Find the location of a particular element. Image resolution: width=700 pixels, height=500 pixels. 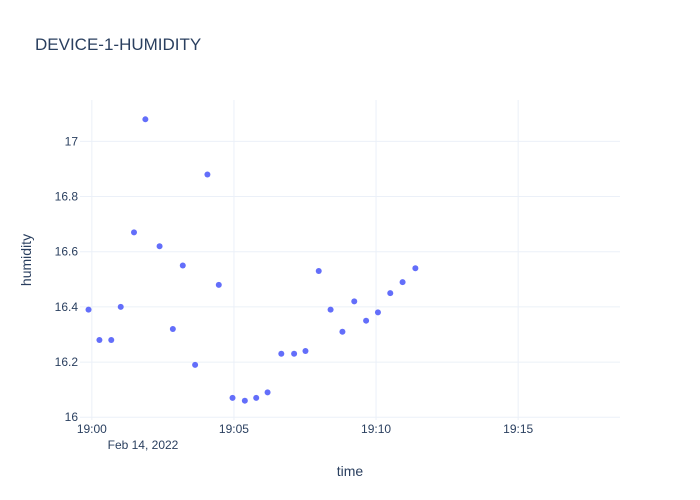

y-tick-label: 17 is located at coordinates (72, 141).